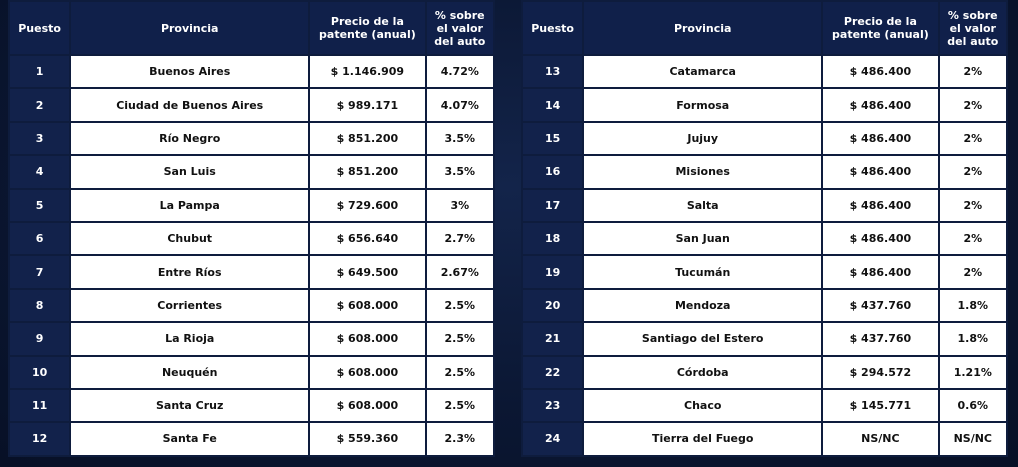 The width and height of the screenshot is (1018, 467). What do you see at coordinates (190, 405) in the screenshot?
I see `province-cell: Santa Cruz` at bounding box center [190, 405].